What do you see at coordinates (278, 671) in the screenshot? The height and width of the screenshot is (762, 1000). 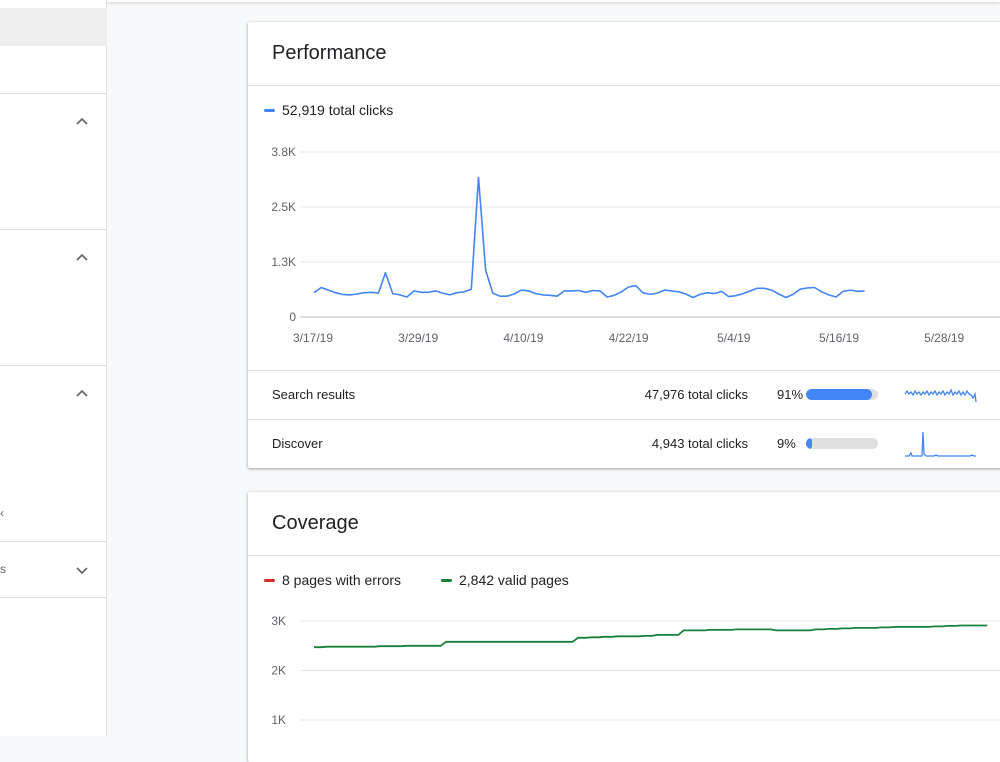 I see `y-tick-label: 2K` at bounding box center [278, 671].